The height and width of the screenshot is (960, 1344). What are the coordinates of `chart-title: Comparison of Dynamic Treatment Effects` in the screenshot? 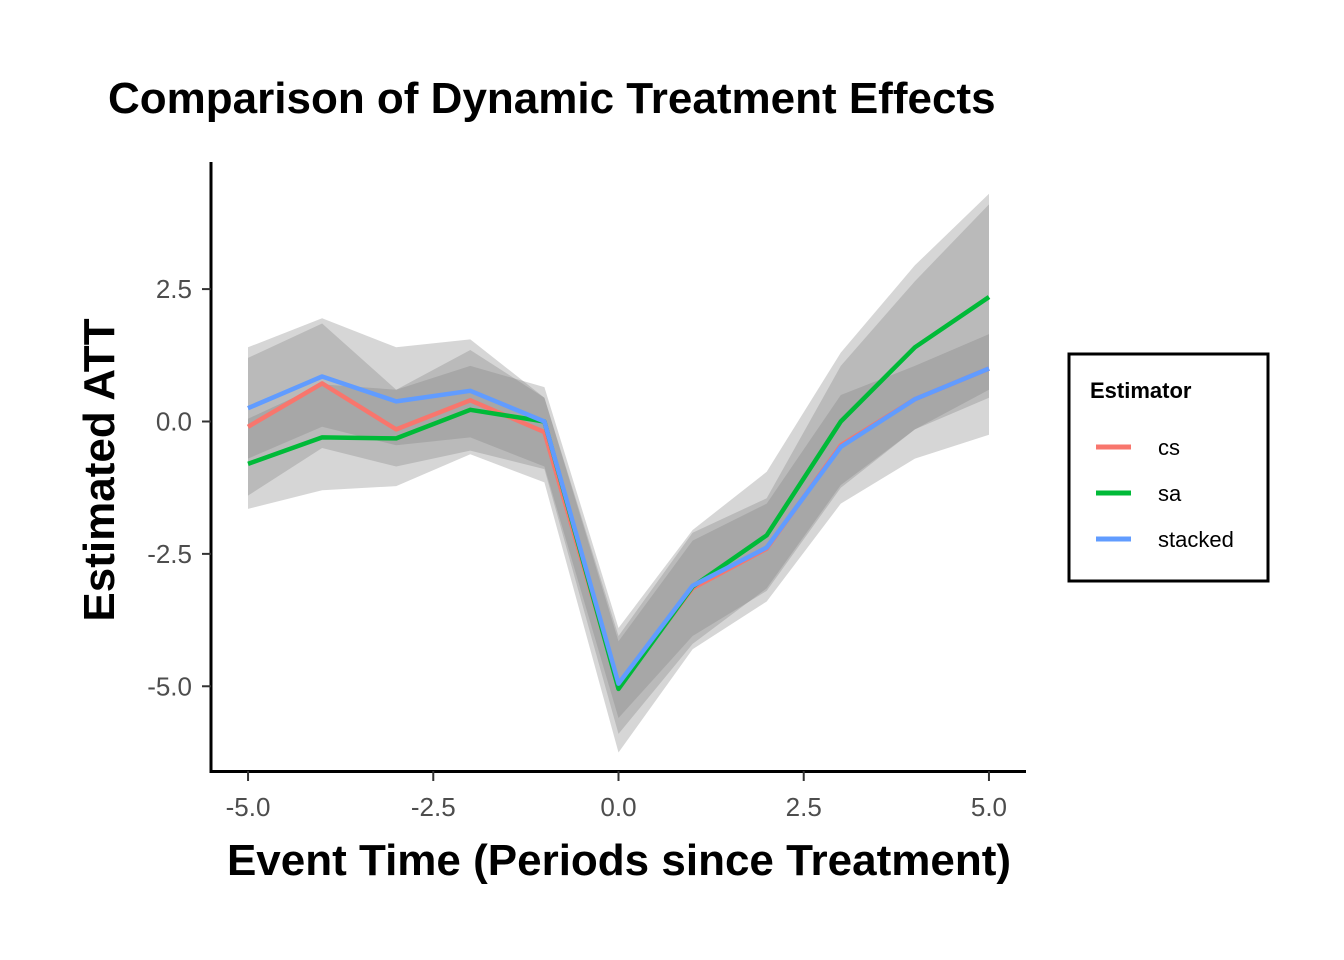 It's located at (552, 98).